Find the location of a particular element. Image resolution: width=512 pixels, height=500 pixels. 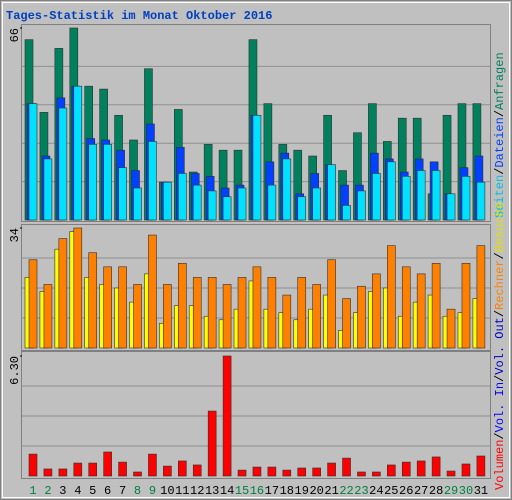

x-tick-label: 28 is located at coordinates (436, 491).